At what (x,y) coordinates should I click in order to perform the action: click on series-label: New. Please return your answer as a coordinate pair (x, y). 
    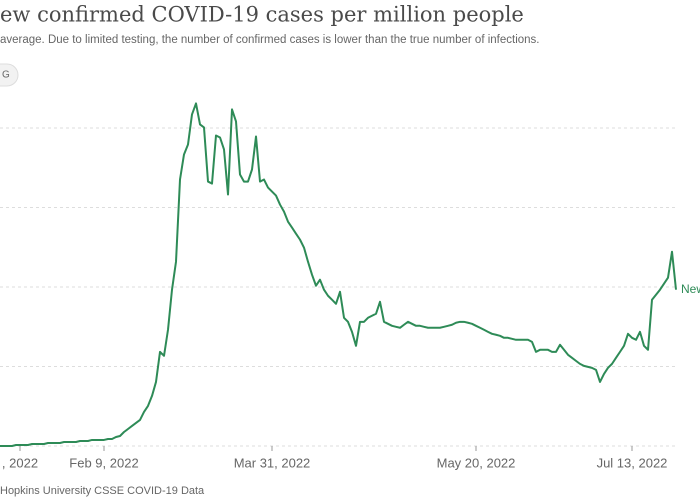
    Looking at the image, I should click on (690, 289).